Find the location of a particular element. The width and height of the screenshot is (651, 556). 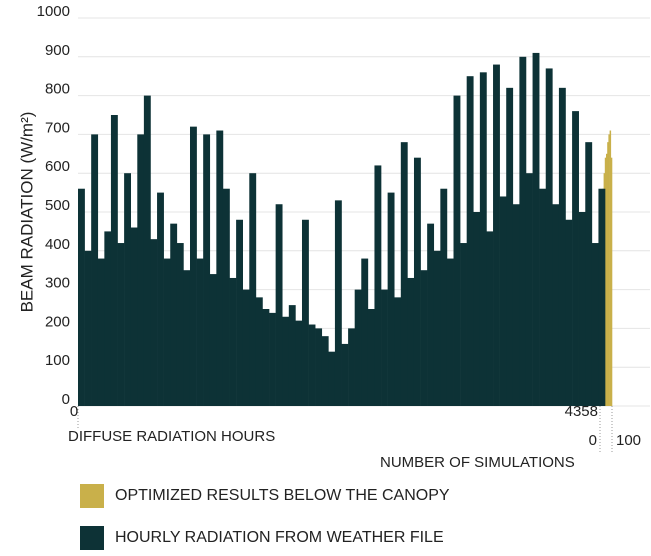

y-tick-label: 800 is located at coordinates (57, 89).